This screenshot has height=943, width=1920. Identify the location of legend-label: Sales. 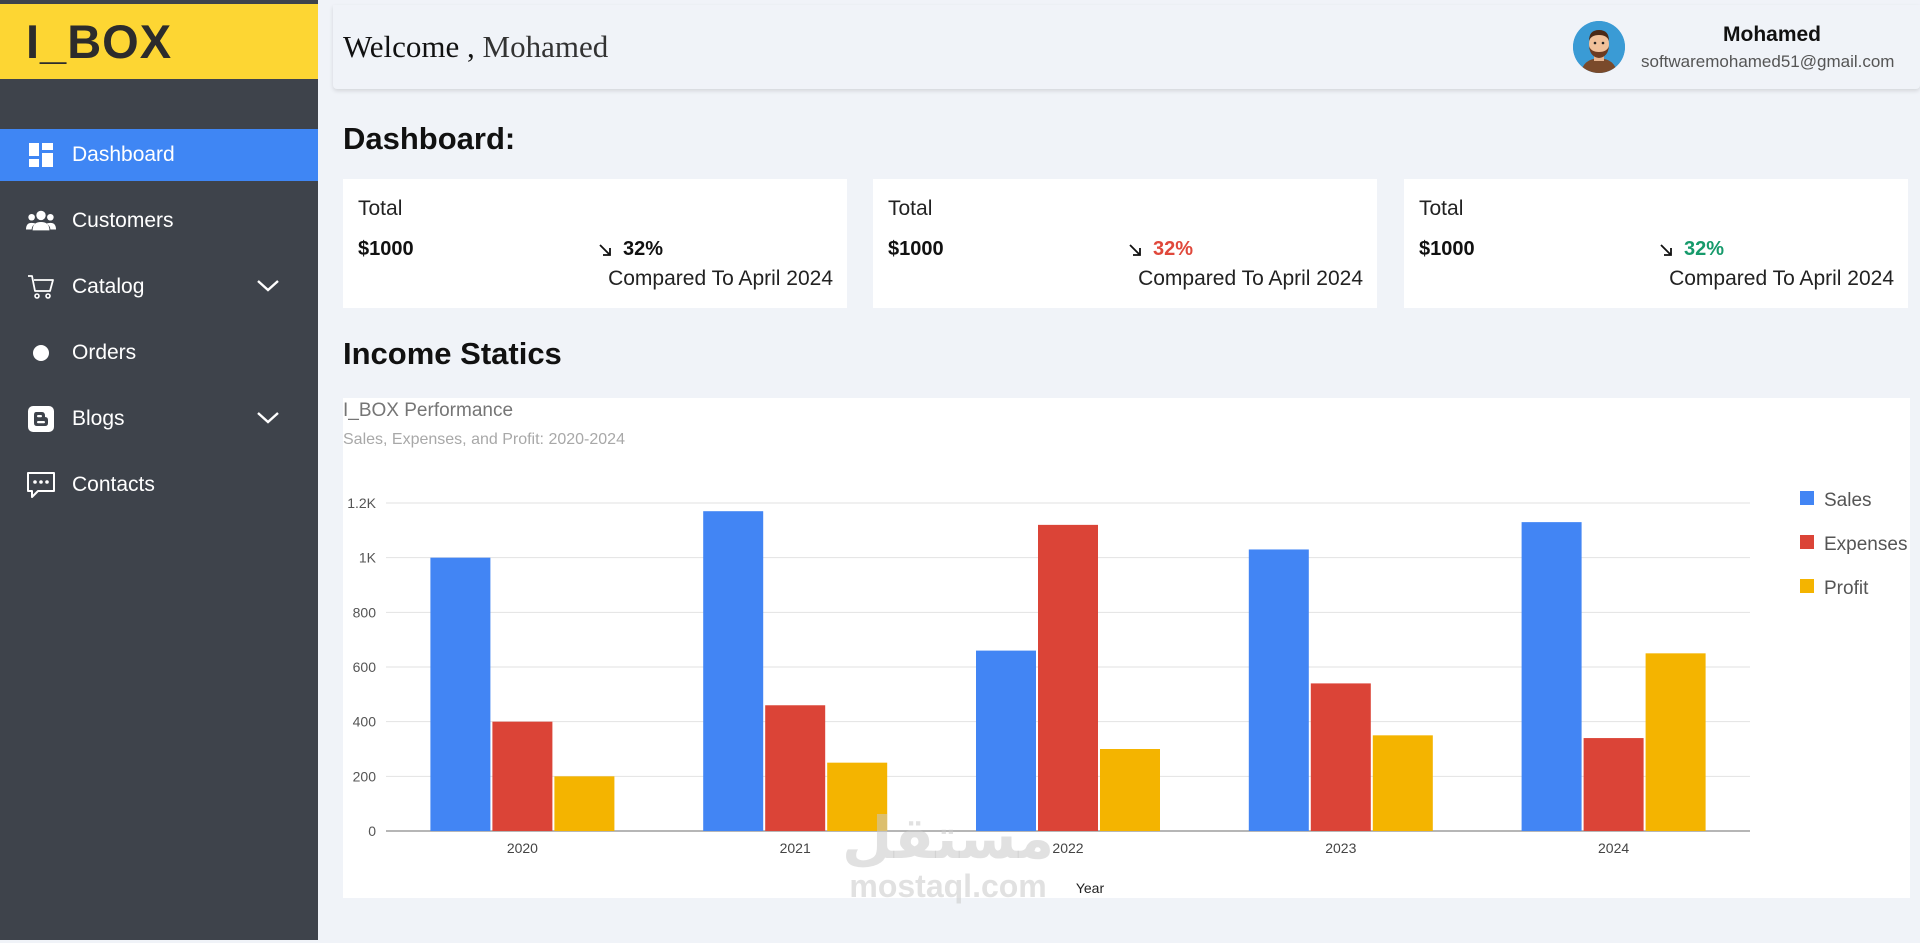
(1848, 500).